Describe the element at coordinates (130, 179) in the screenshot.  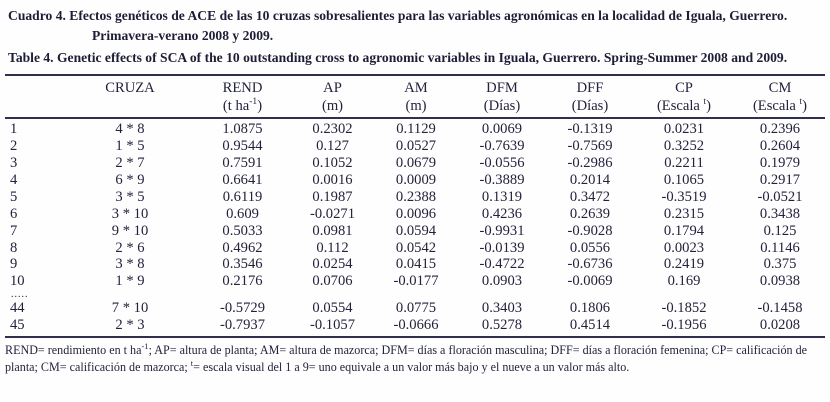
I see `cruza-cell: 6 * 9` at that location.